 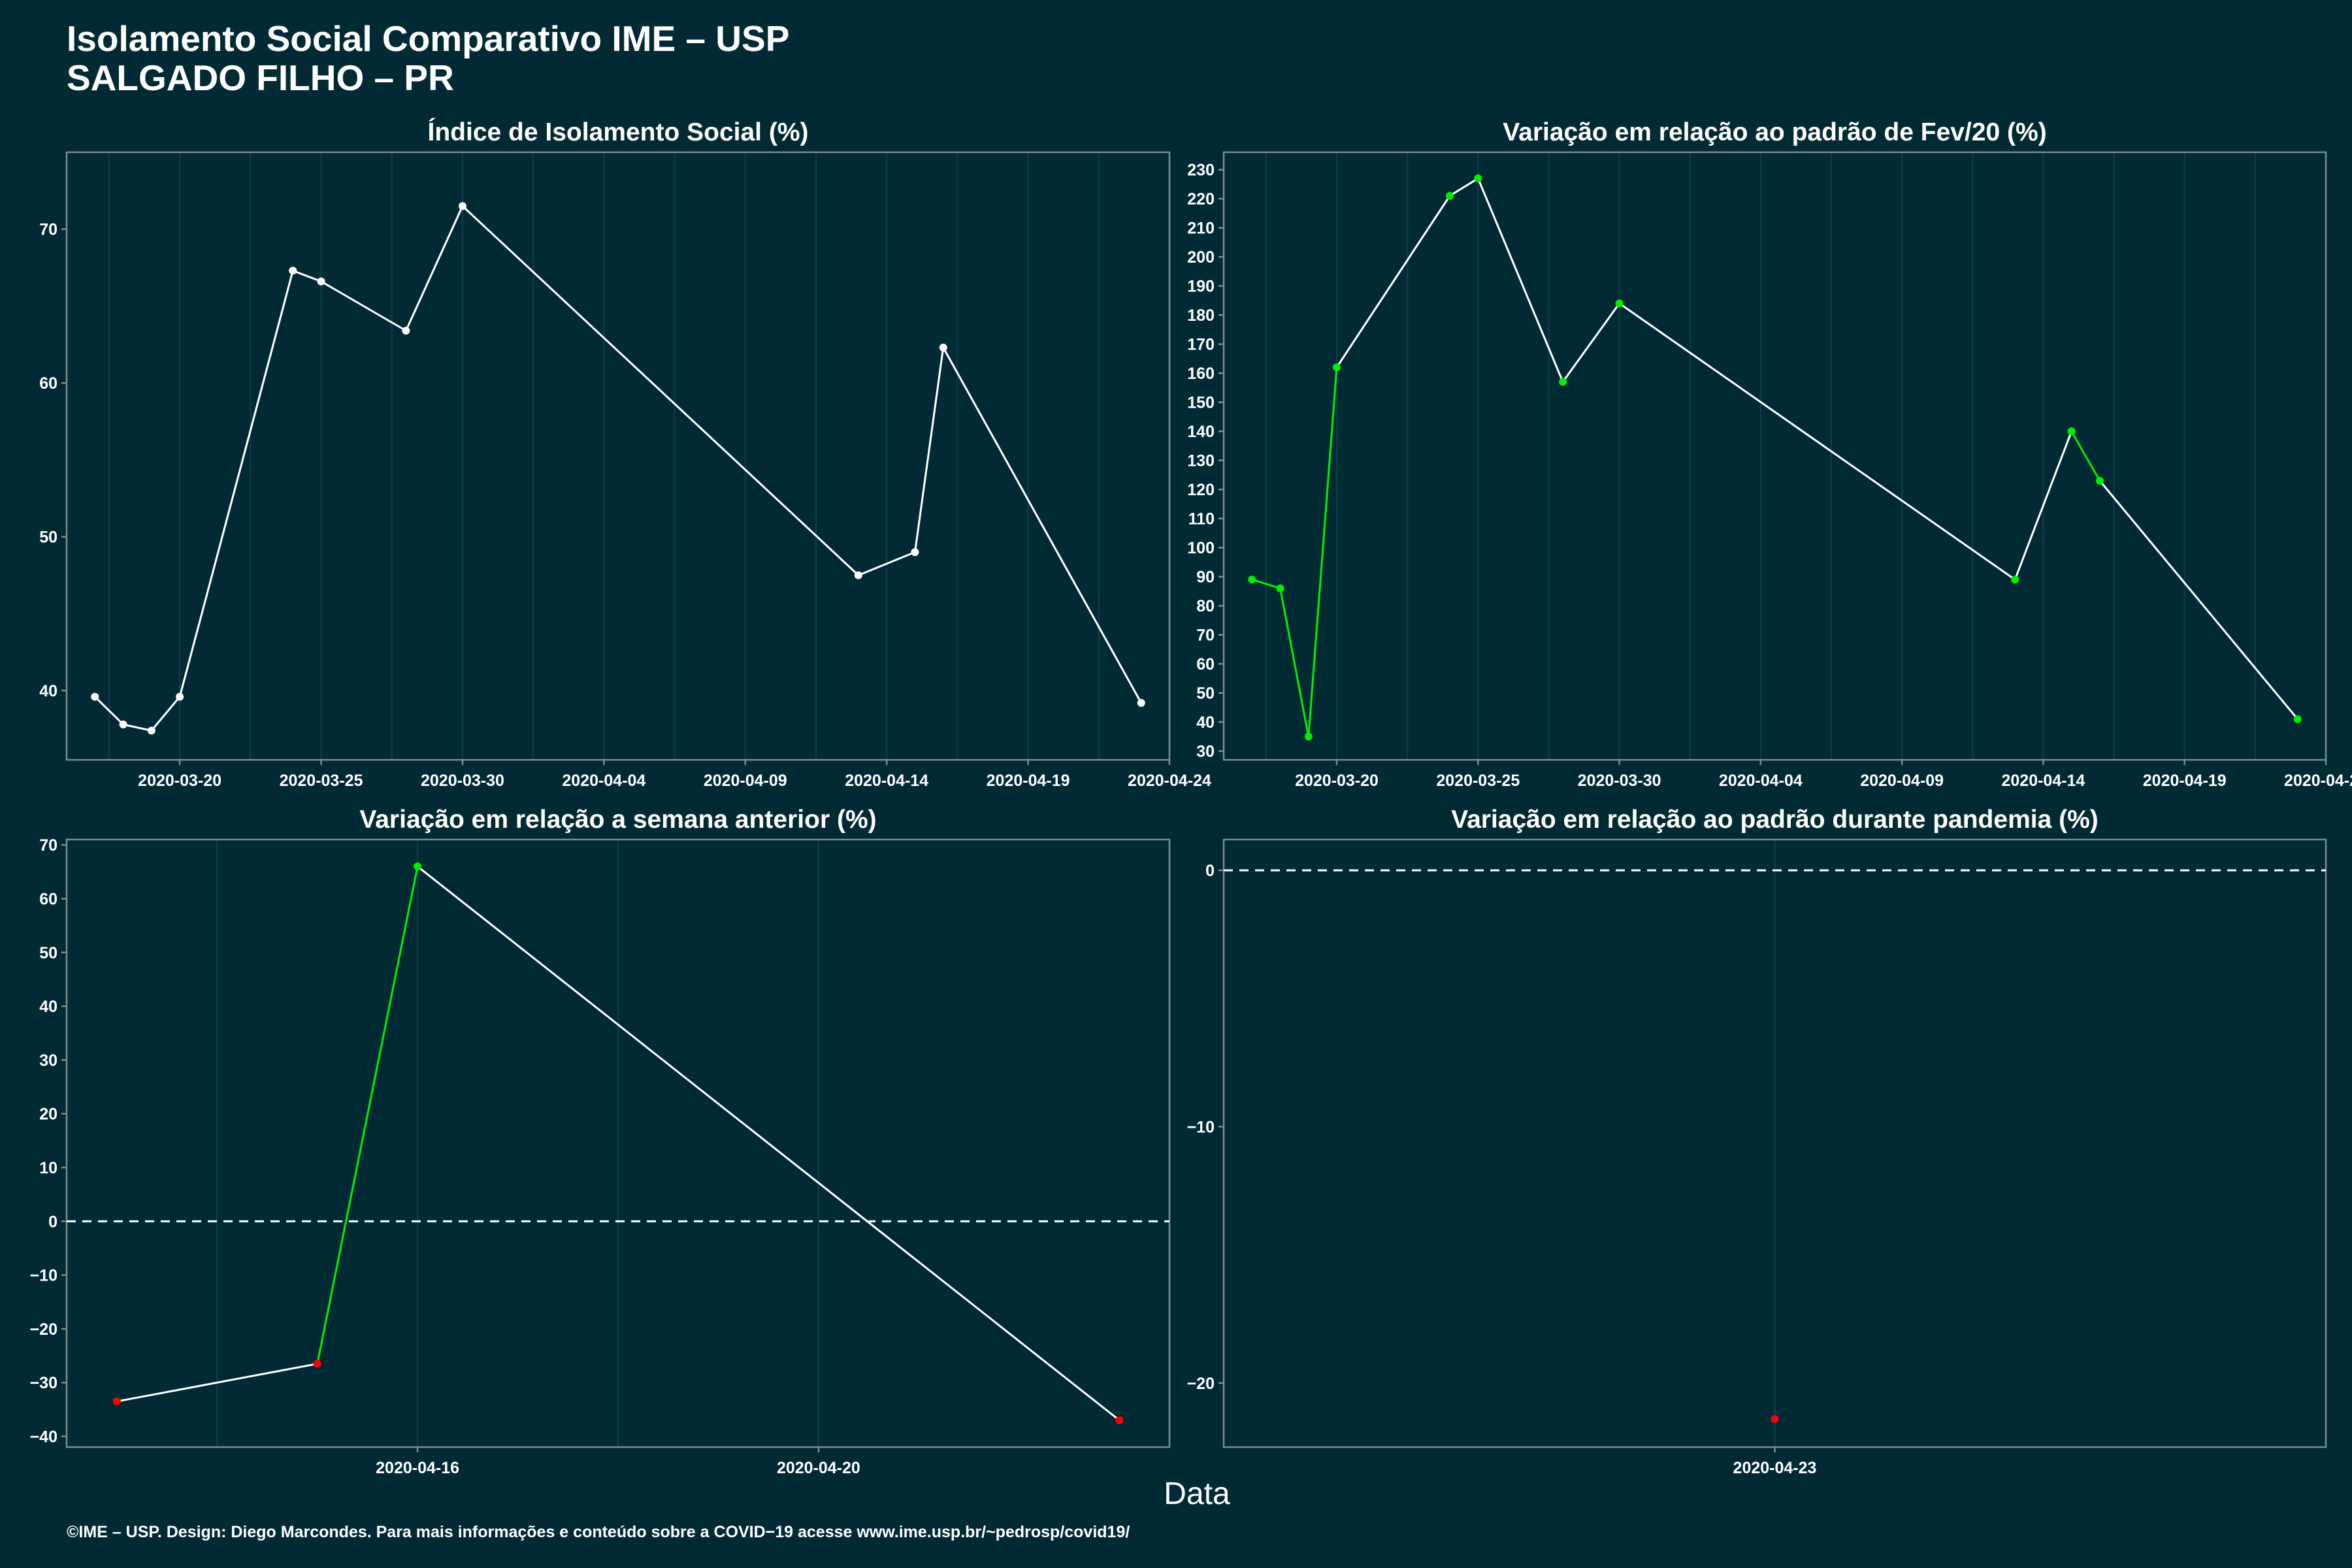 I want to click on y-tick-label: 90, so click(x=1205, y=577).